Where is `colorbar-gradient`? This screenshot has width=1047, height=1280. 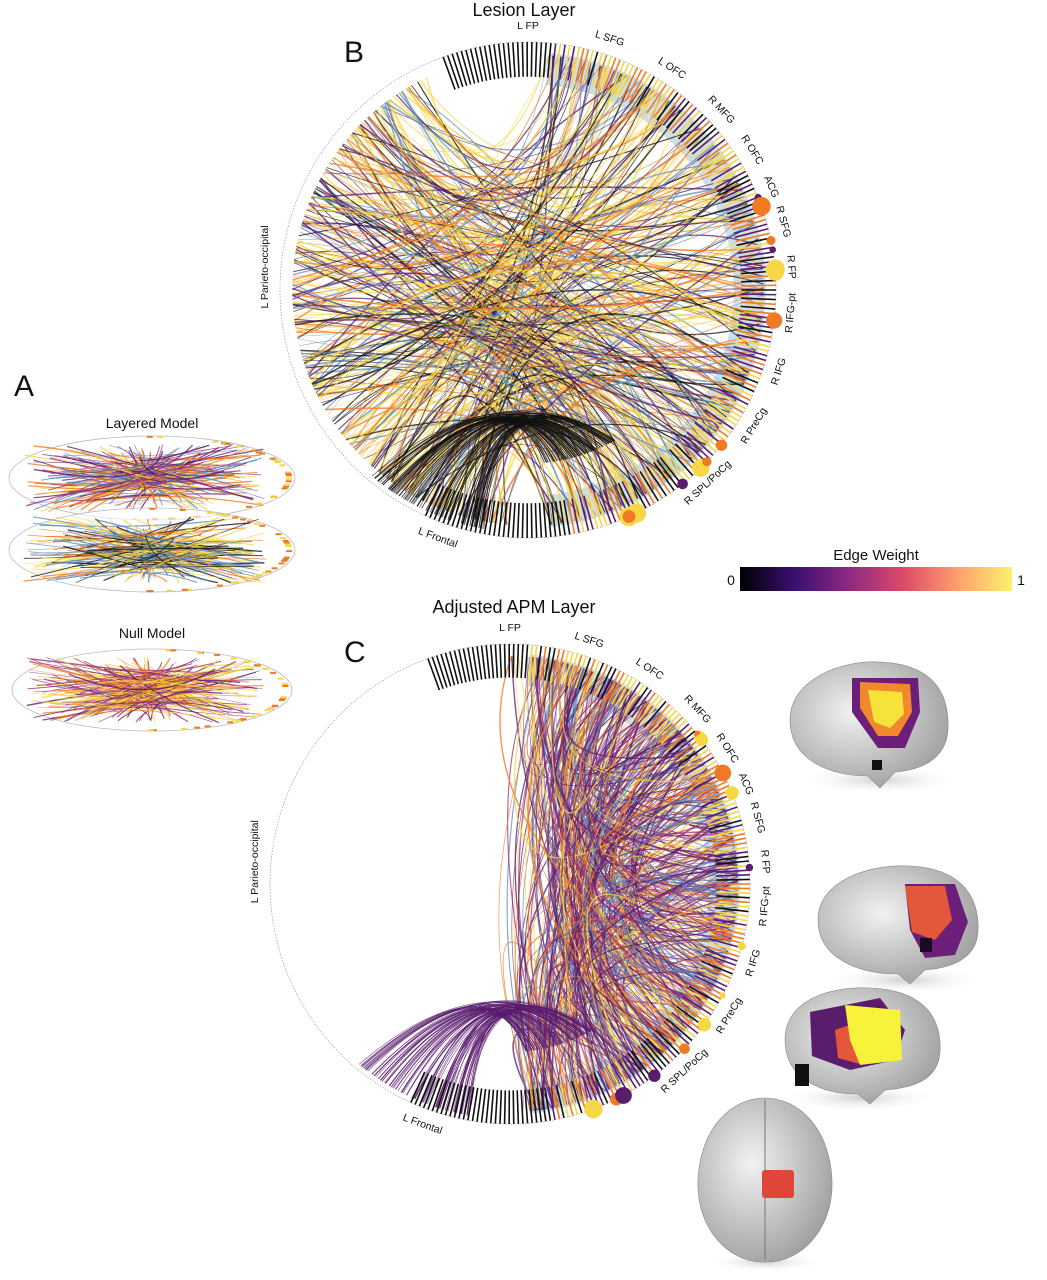 colorbar-gradient is located at coordinates (876, 579).